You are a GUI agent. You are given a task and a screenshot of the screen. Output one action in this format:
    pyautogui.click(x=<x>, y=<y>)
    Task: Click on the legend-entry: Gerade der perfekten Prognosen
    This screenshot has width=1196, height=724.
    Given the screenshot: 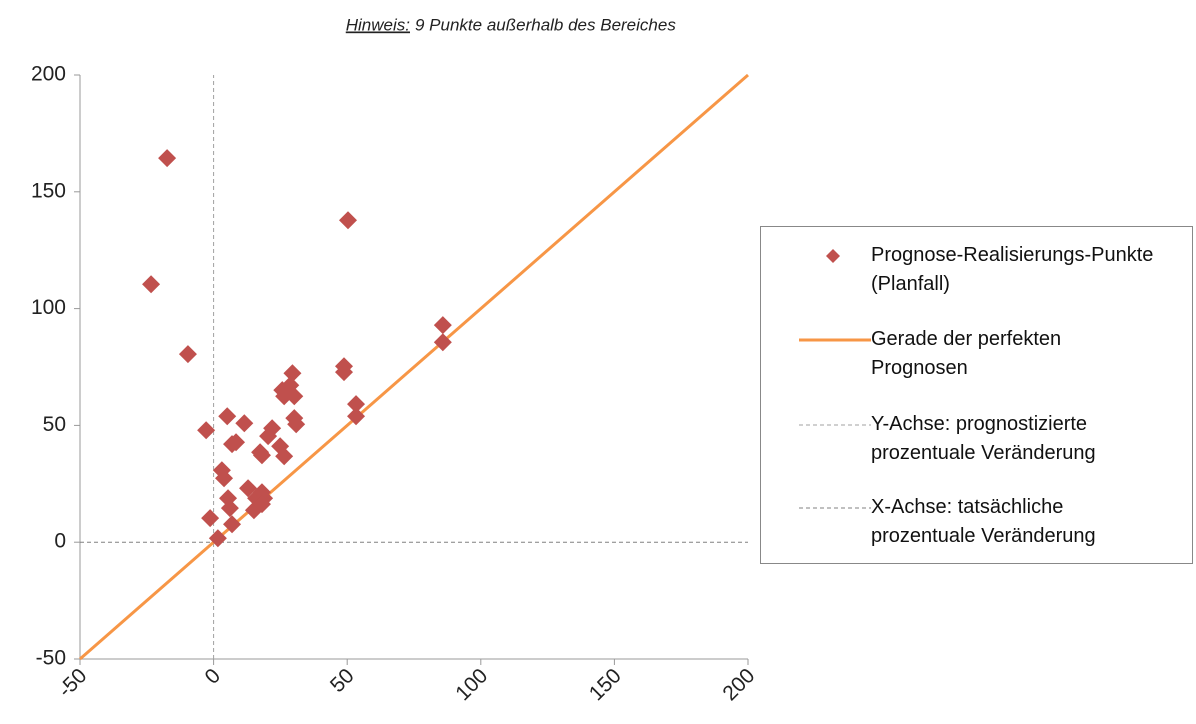 What is the action you would take?
    pyautogui.click(x=958, y=354)
    